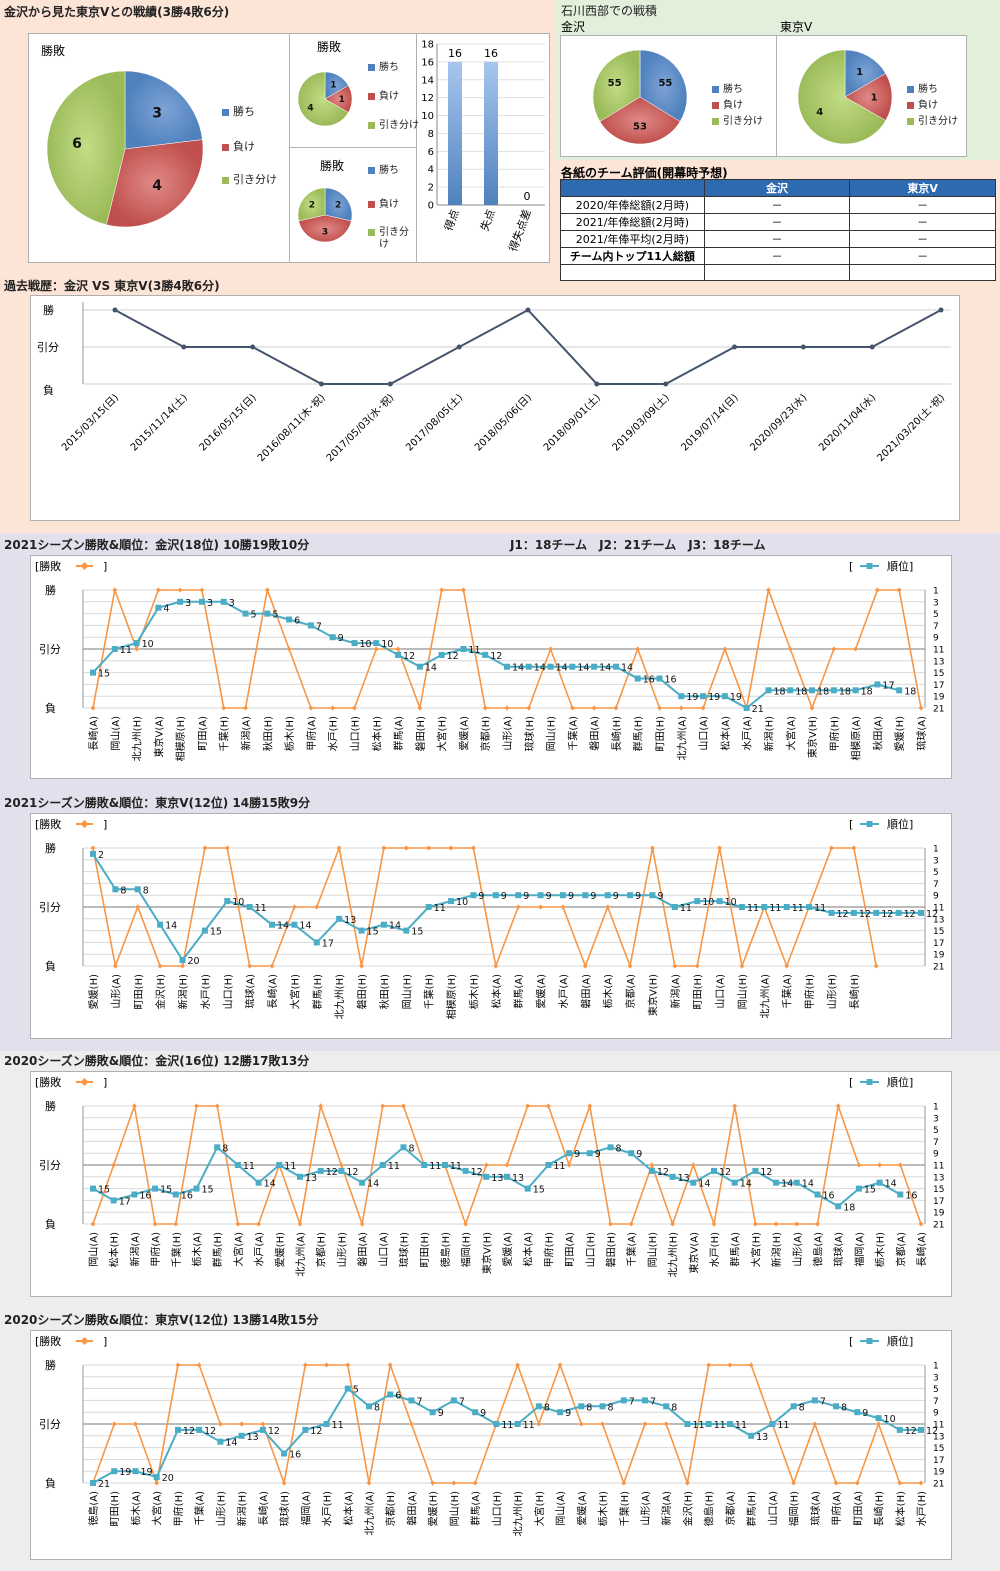  I want to click on pie-slice-win-label: 55, so click(665, 83).